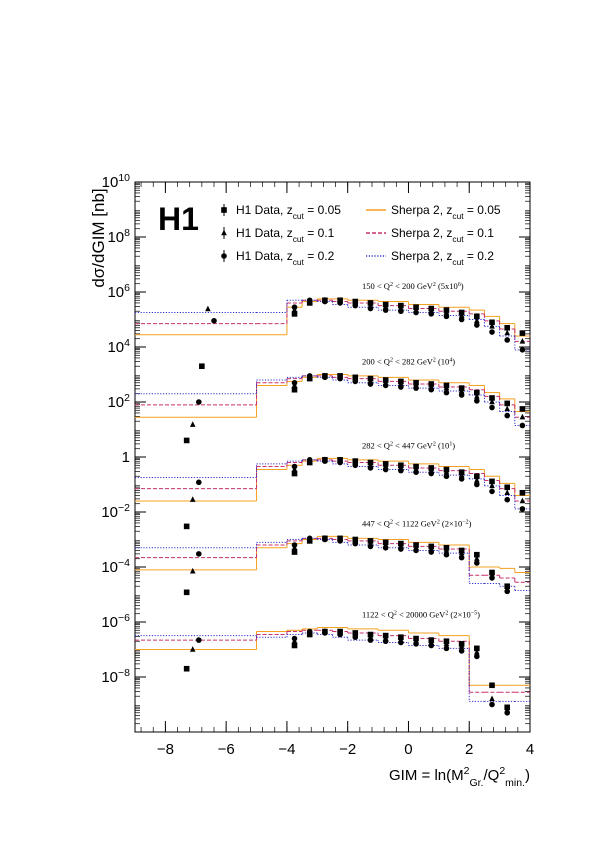 The image size is (595, 847). Describe the element at coordinates (530, 749) in the screenshot. I see `x-tick-label: 4` at that location.